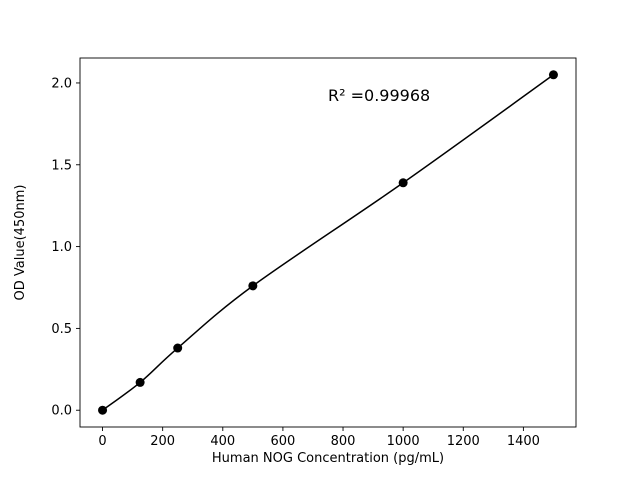  I want to click on y-tick-label: 2.0, so click(61, 83).